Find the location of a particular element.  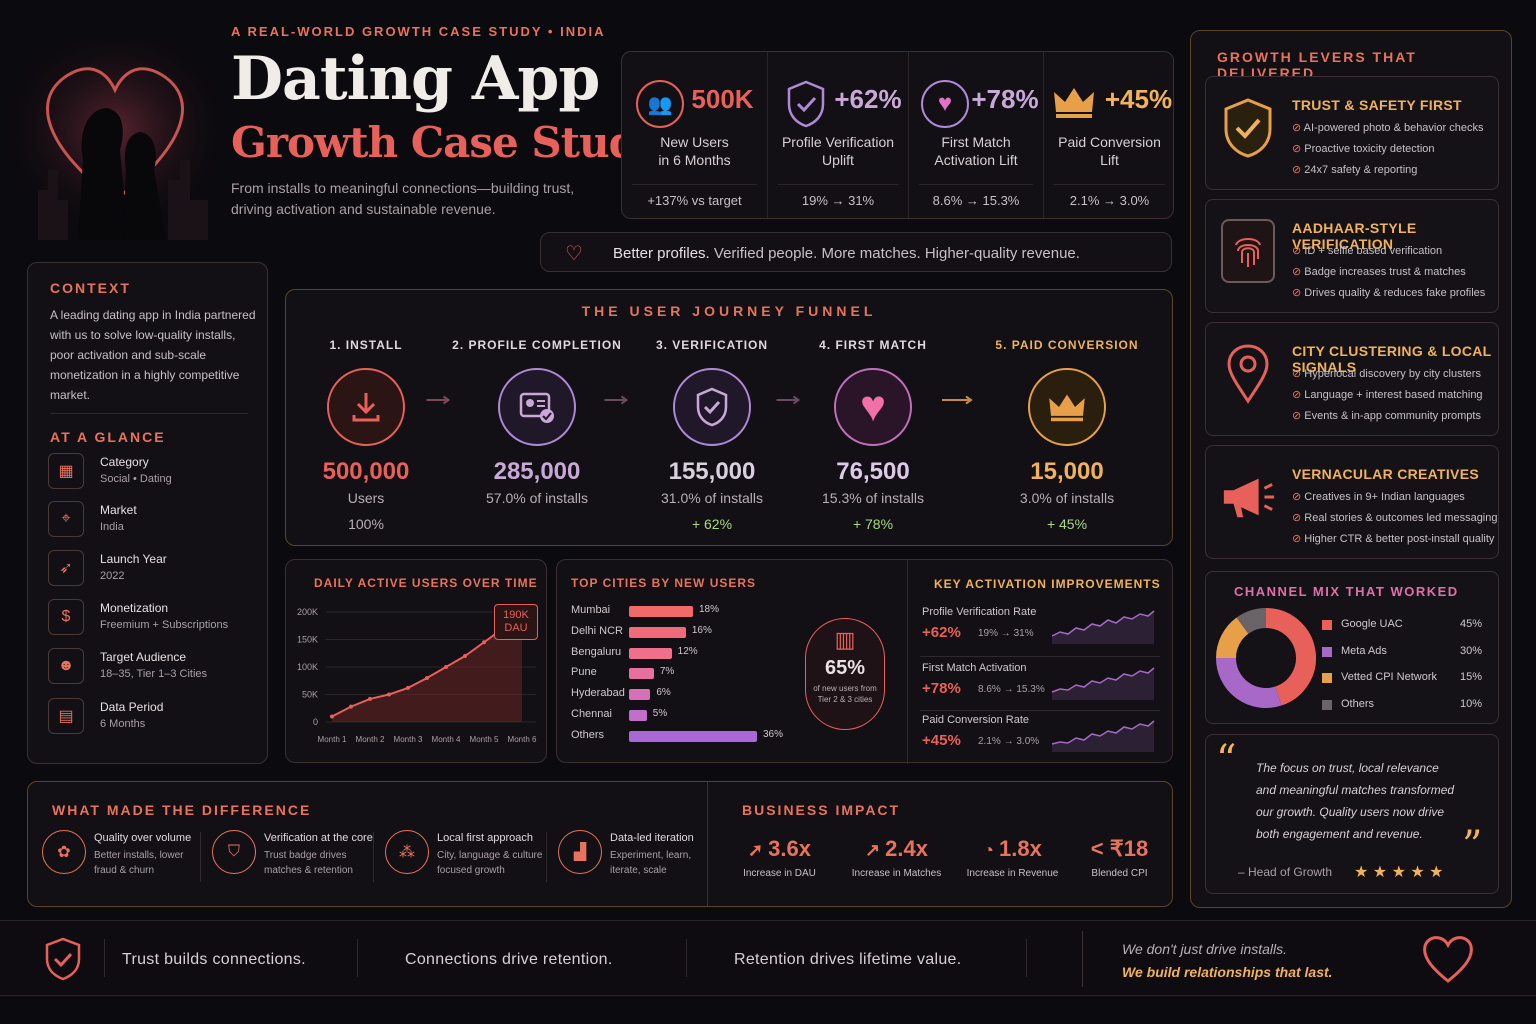

impact-item: ➚ 3.6x Increase in DAU is located at coordinates (779, 857).